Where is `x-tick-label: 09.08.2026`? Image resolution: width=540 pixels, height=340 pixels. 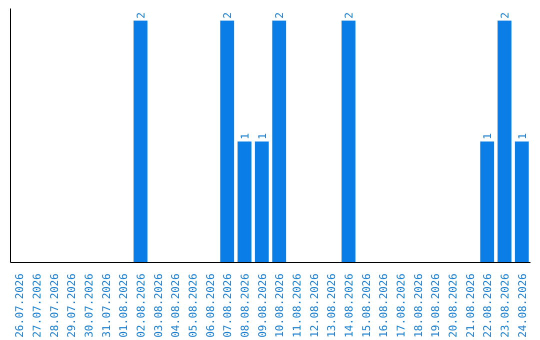
x-tick-label: 09.08.2026 is located at coordinates (262, 306).